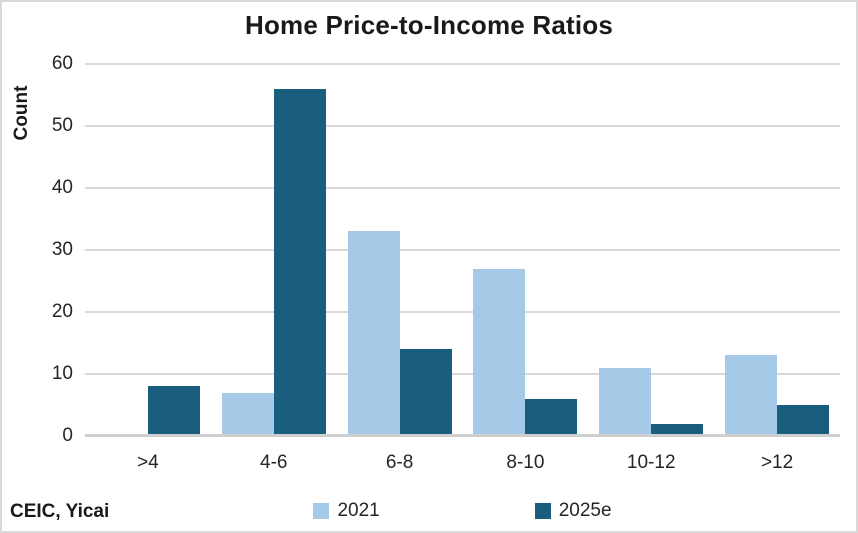 The height and width of the screenshot is (533, 858). I want to click on chart-title: Home Price-to-Income Ratios, so click(429, 25).